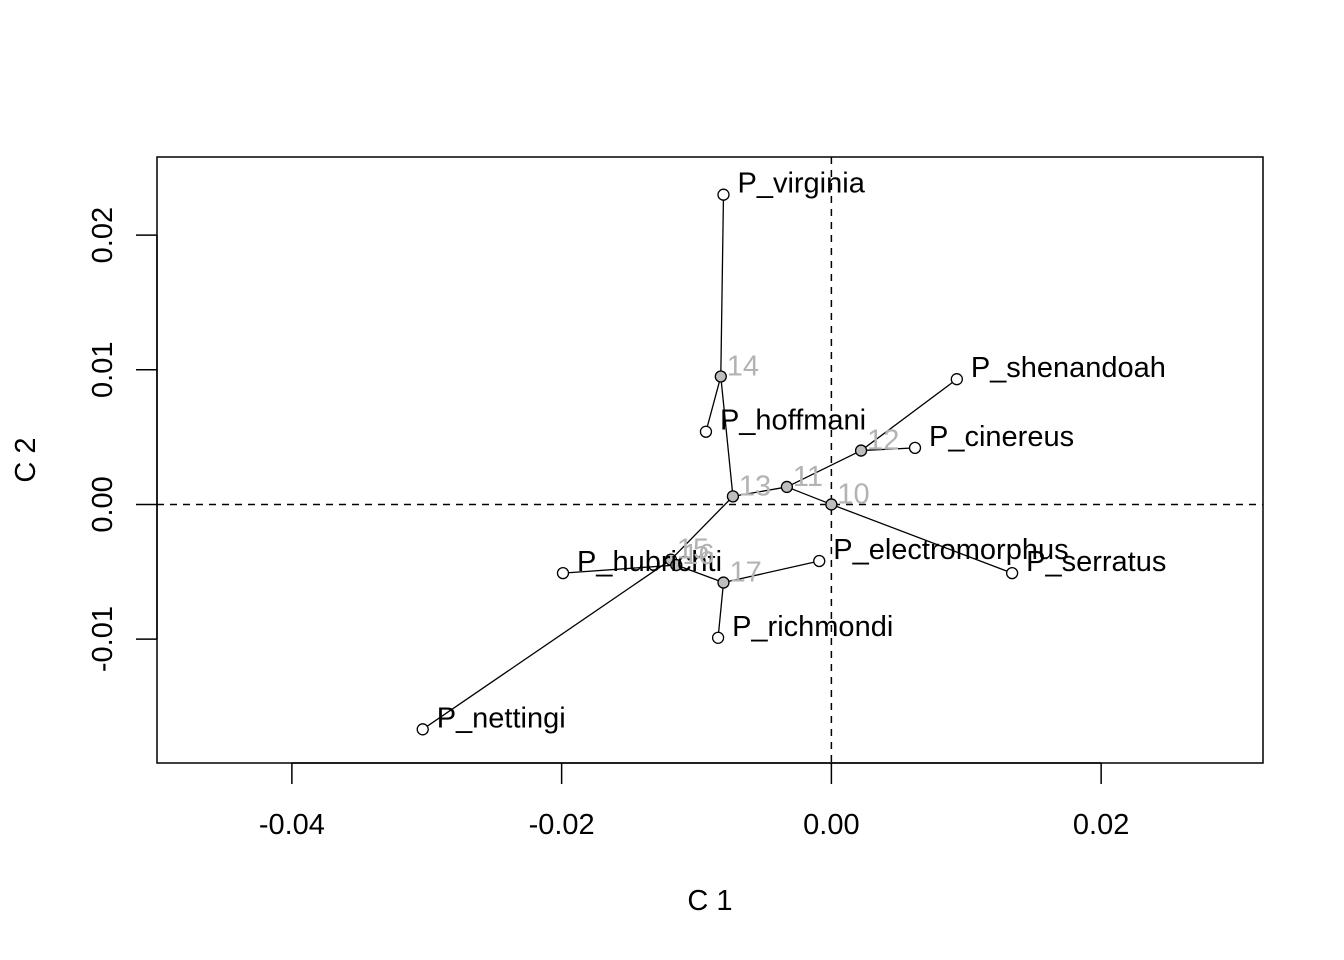 Image resolution: width=1344 pixels, height=960 pixels. I want to click on x-tick-label: 0.02, so click(1101, 825).